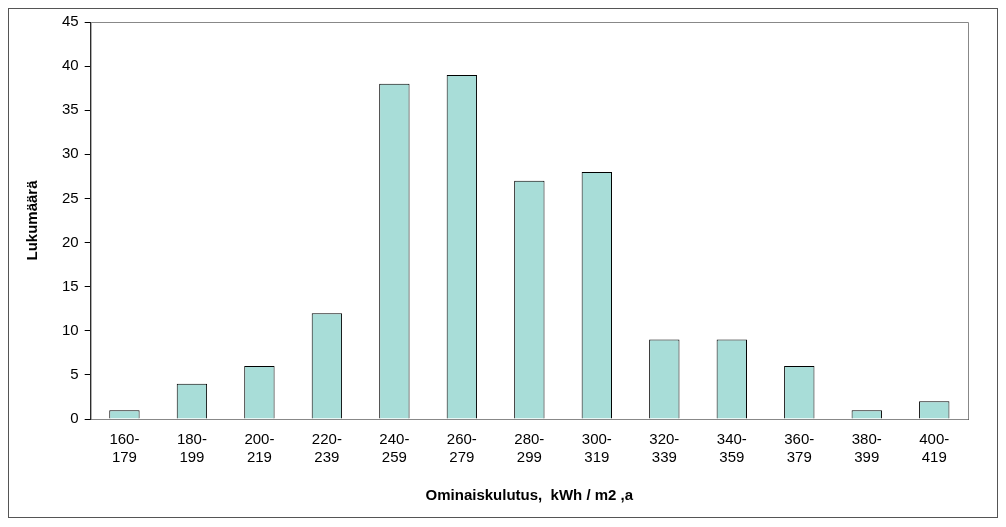  Describe the element at coordinates (529, 448) in the screenshot. I see `x-tick-label: 280-299` at that location.